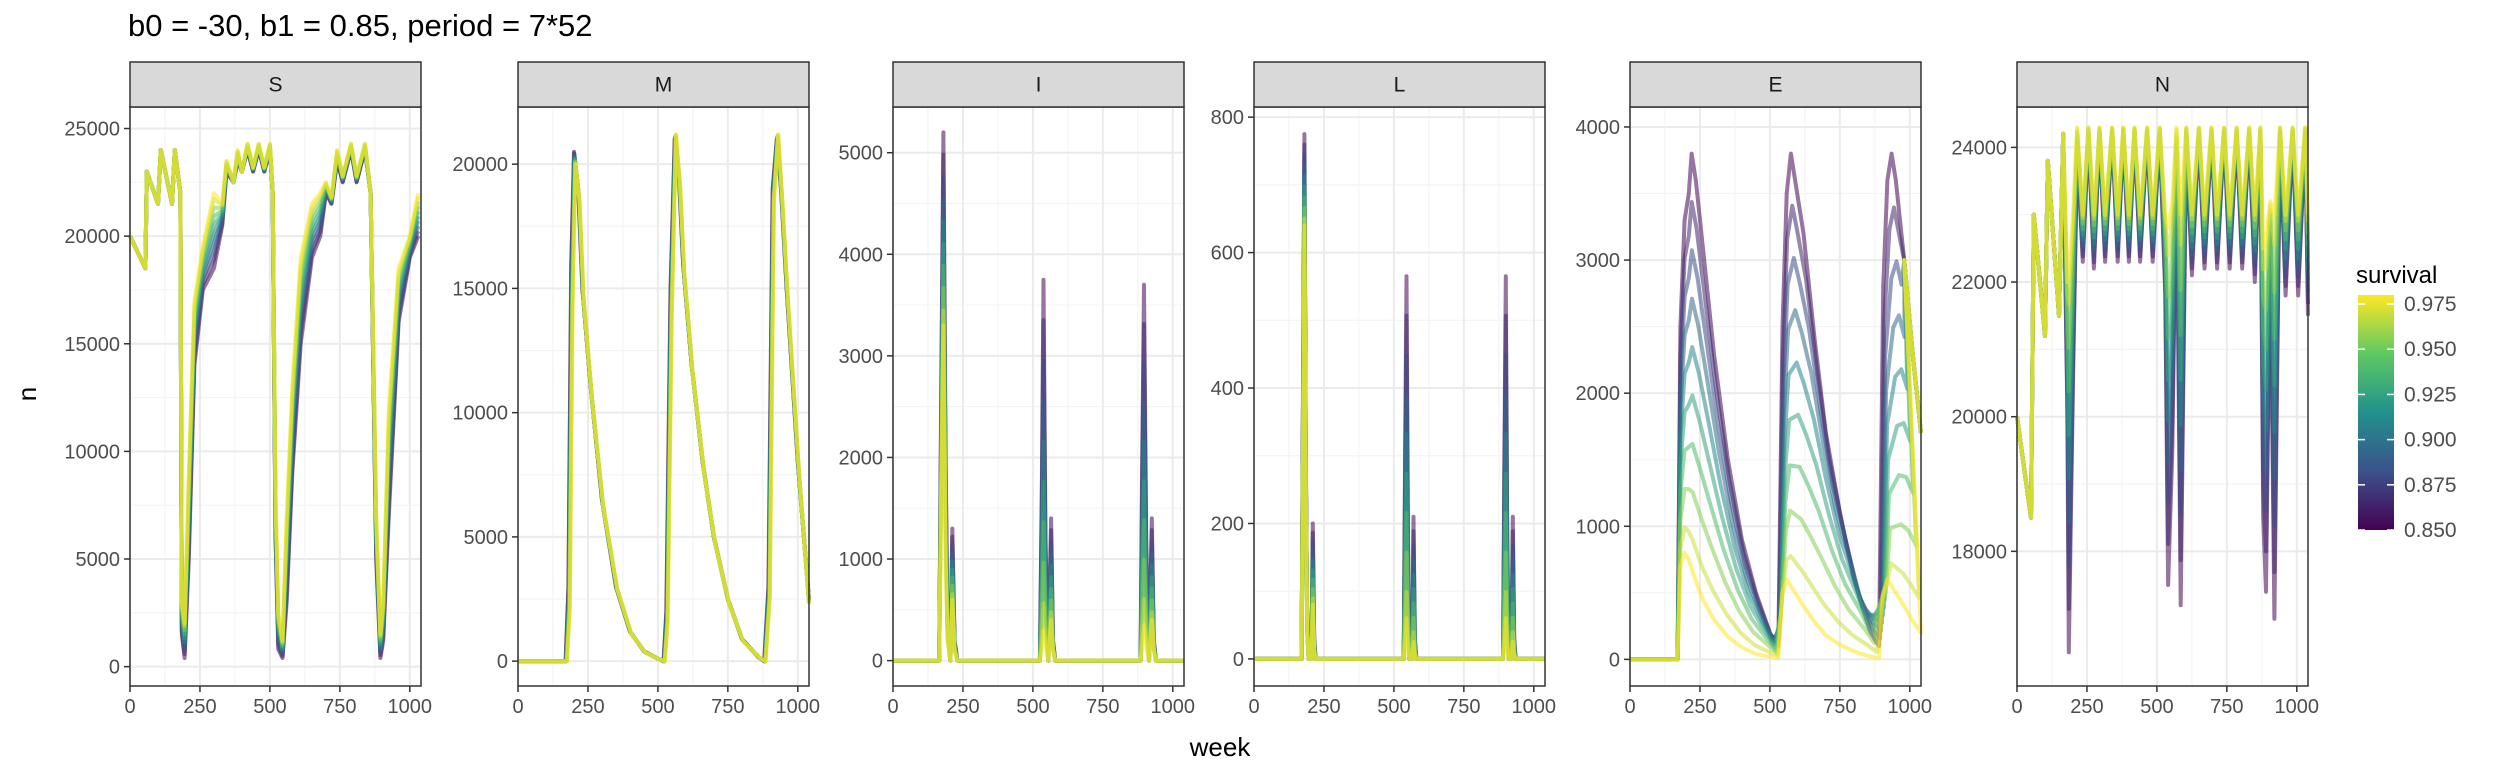  Describe the element at coordinates (1979, 283) in the screenshot. I see `y-tick-label: 22000` at that location.